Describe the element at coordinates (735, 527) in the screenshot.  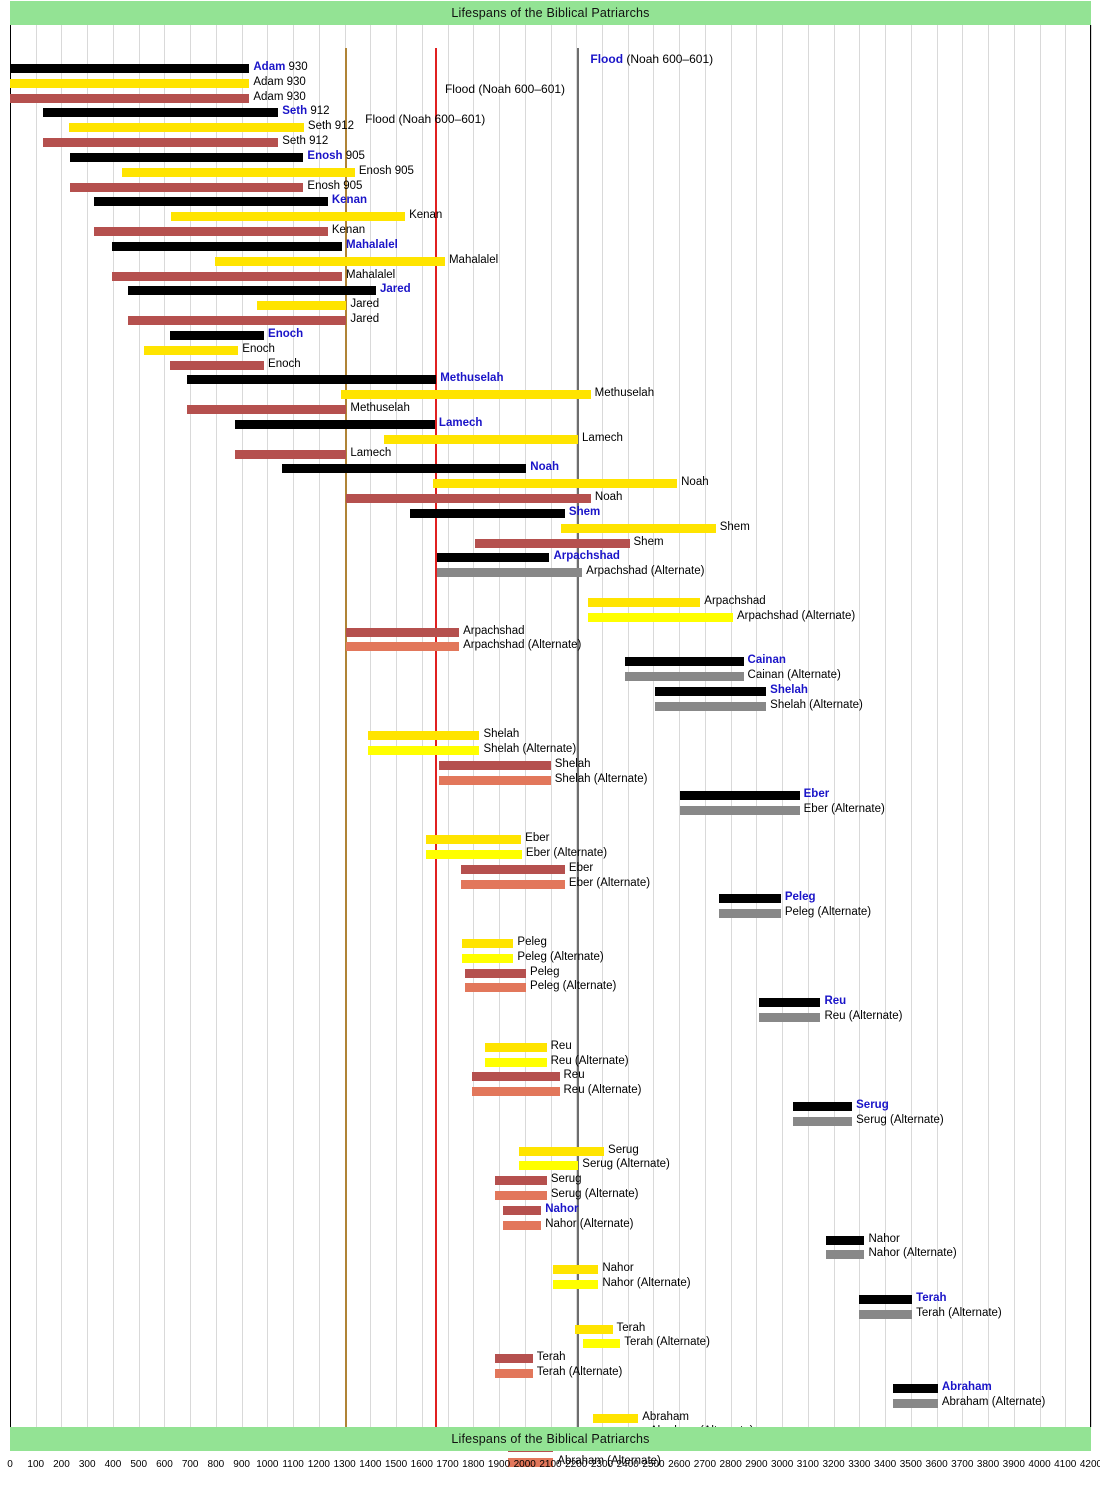
I see `bar-label: Shem` at that location.